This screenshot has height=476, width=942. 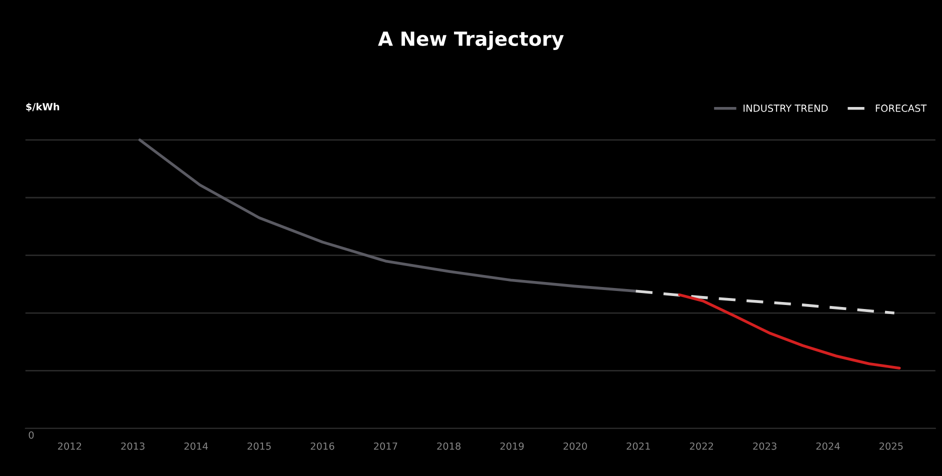 I want to click on x-tick-label: 2016, so click(x=322, y=446).